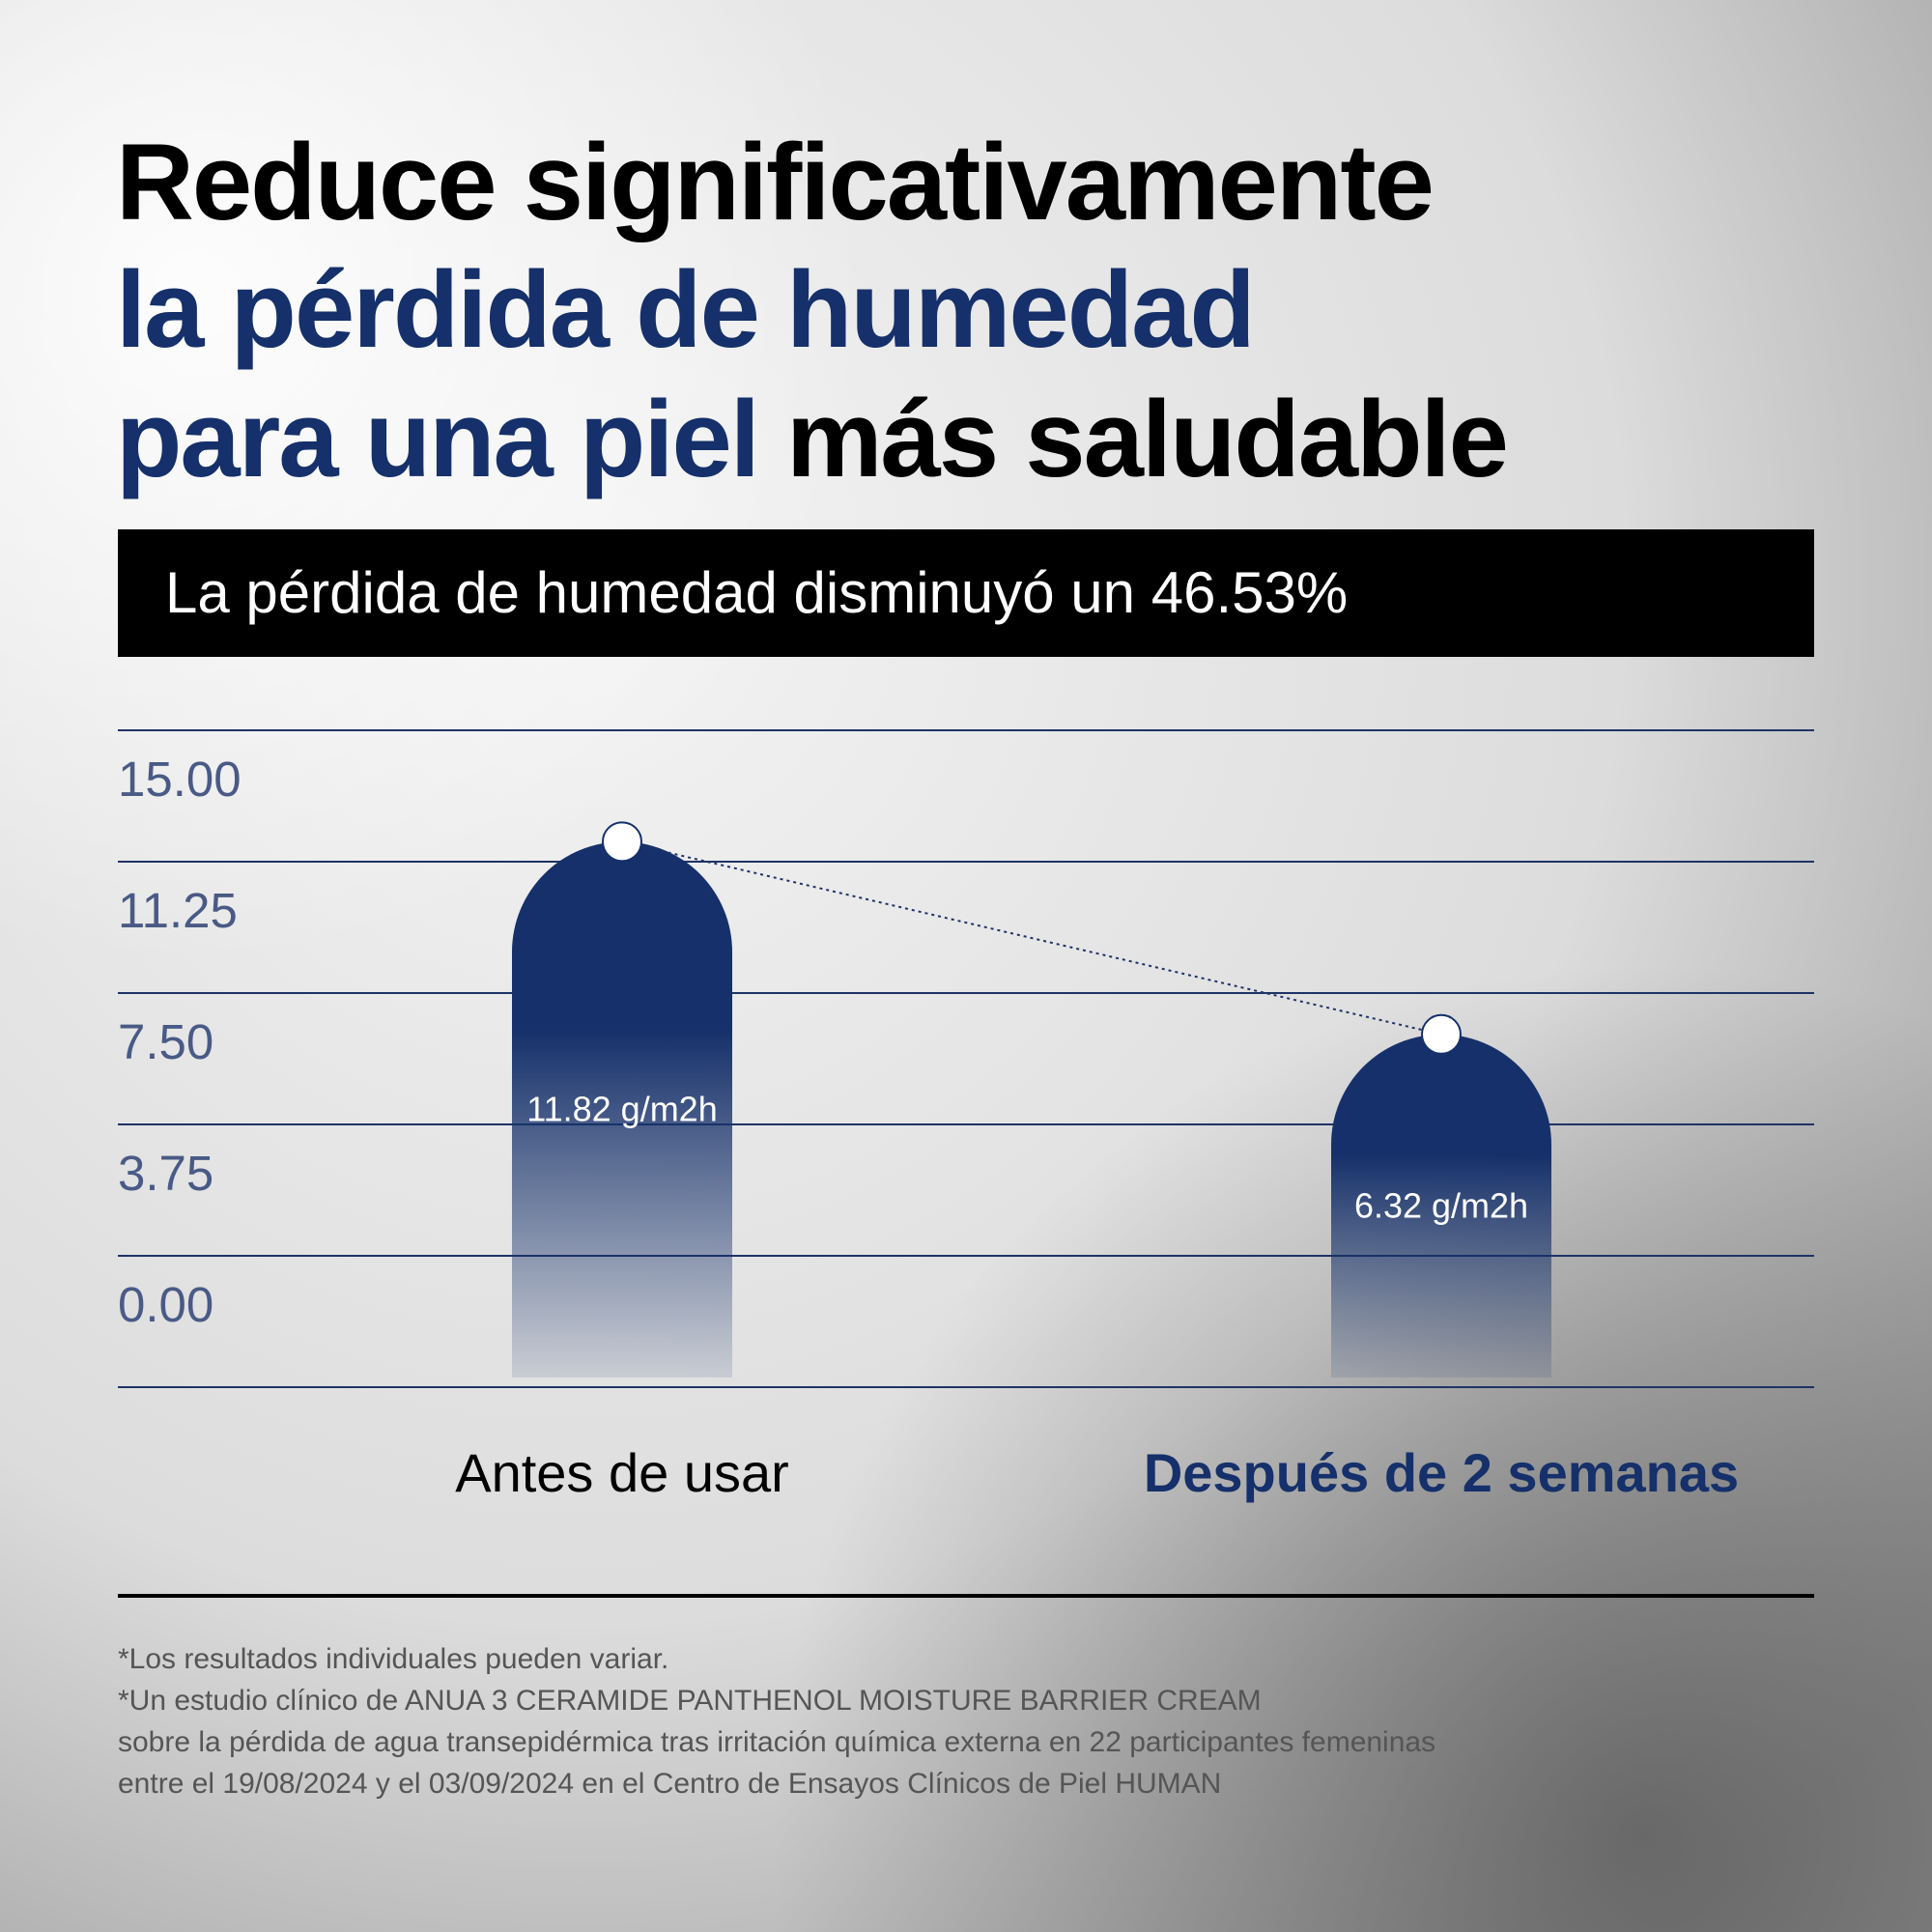  I want to click on value-label: 11.82 g/m2h, so click(621, 1109).